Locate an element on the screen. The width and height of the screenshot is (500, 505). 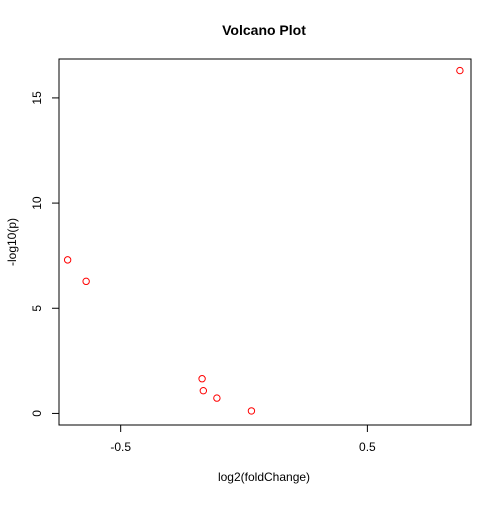
x-tick-label: 0.5 is located at coordinates (367, 447).